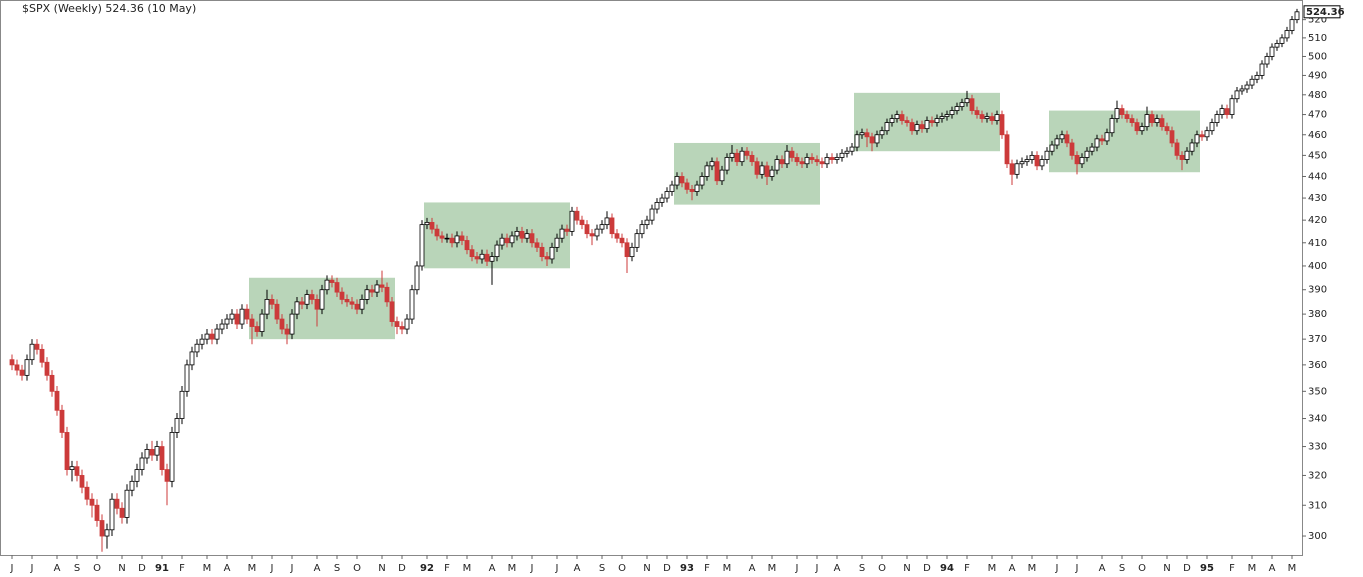 Image resolution: width=1363 pixels, height=577 pixels. Describe the element at coordinates (1322, 12) in the screenshot. I see `last-price-box` at that location.